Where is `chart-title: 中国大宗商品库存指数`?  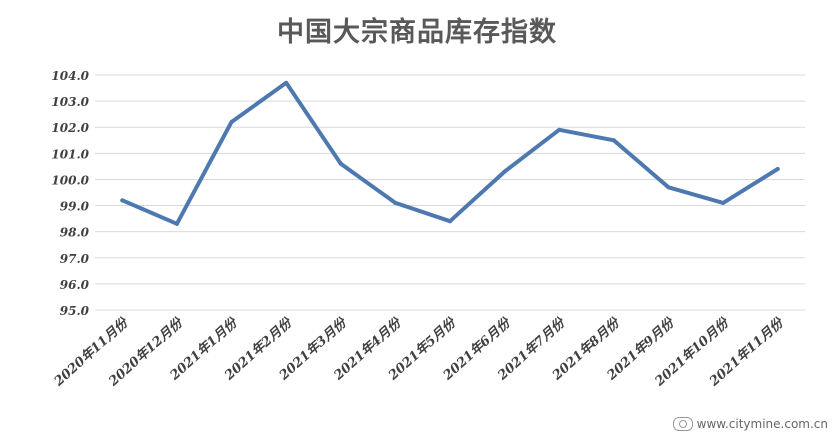
chart-title: 中国大宗商品库存指数 is located at coordinates (417, 32).